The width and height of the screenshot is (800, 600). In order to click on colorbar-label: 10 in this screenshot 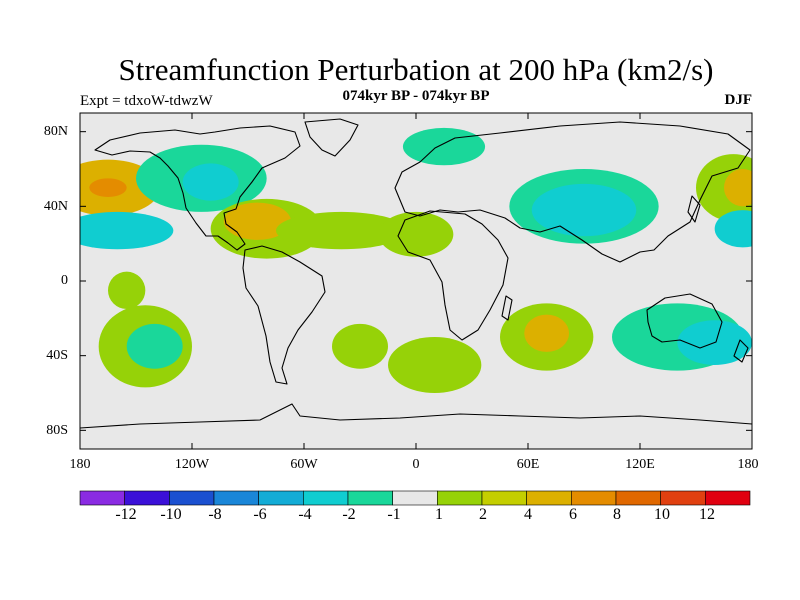, I will do `click(662, 514)`.